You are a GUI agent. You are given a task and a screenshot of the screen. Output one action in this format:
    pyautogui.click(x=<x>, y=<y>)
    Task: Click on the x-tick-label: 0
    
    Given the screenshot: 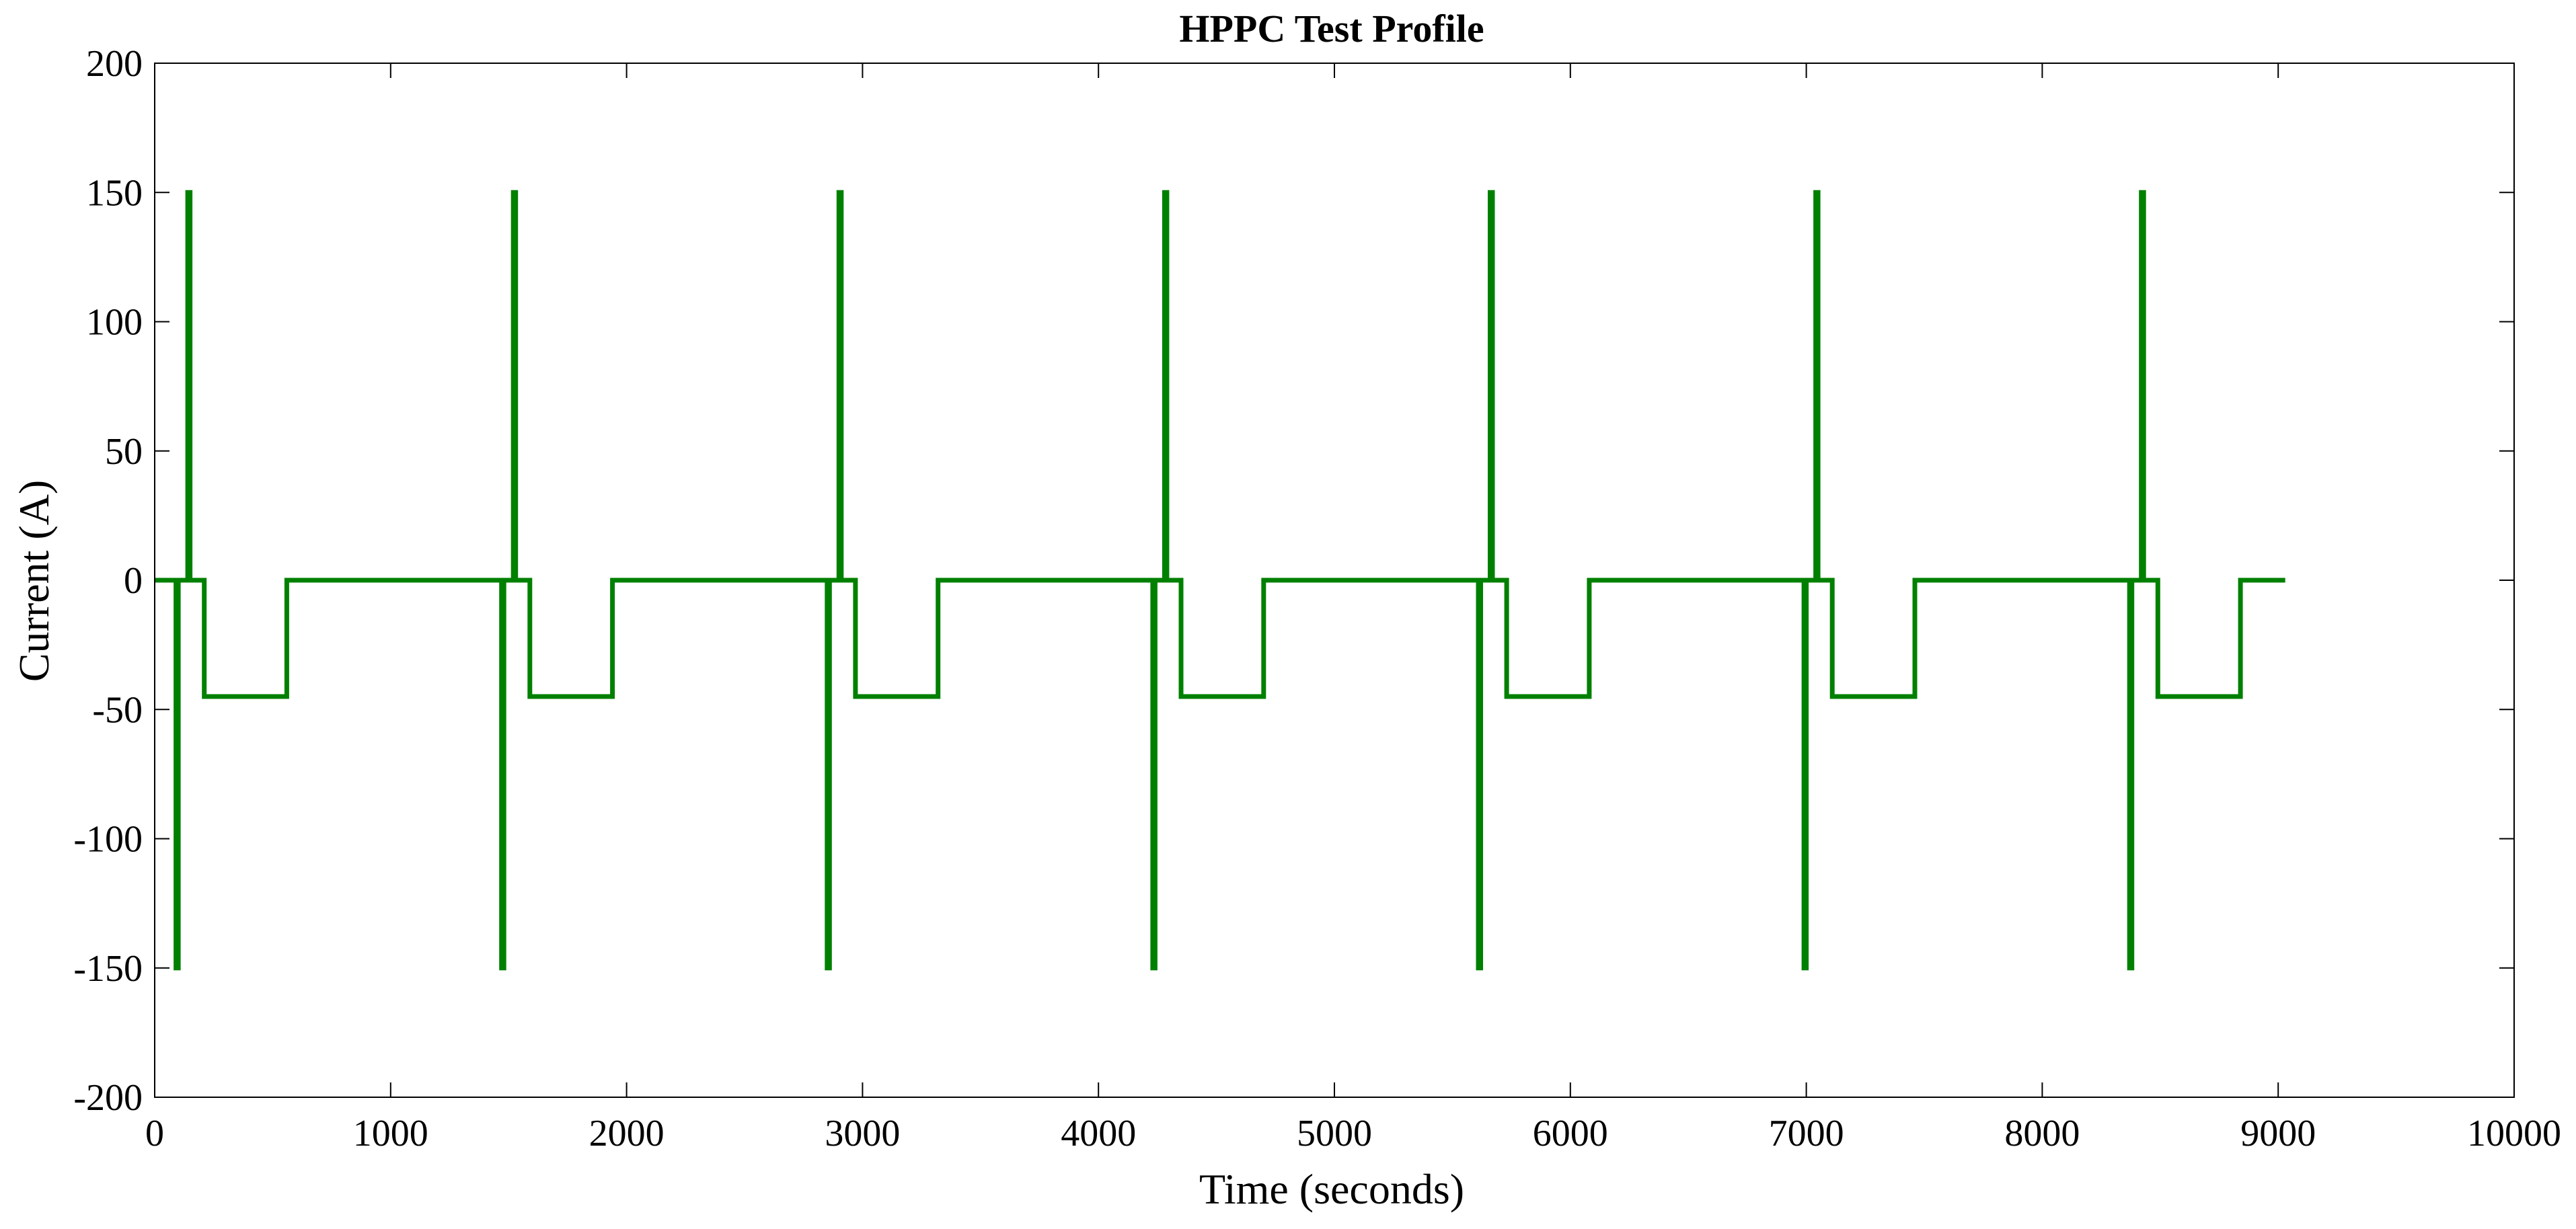 What is the action you would take?
    pyautogui.click(x=154, y=1133)
    